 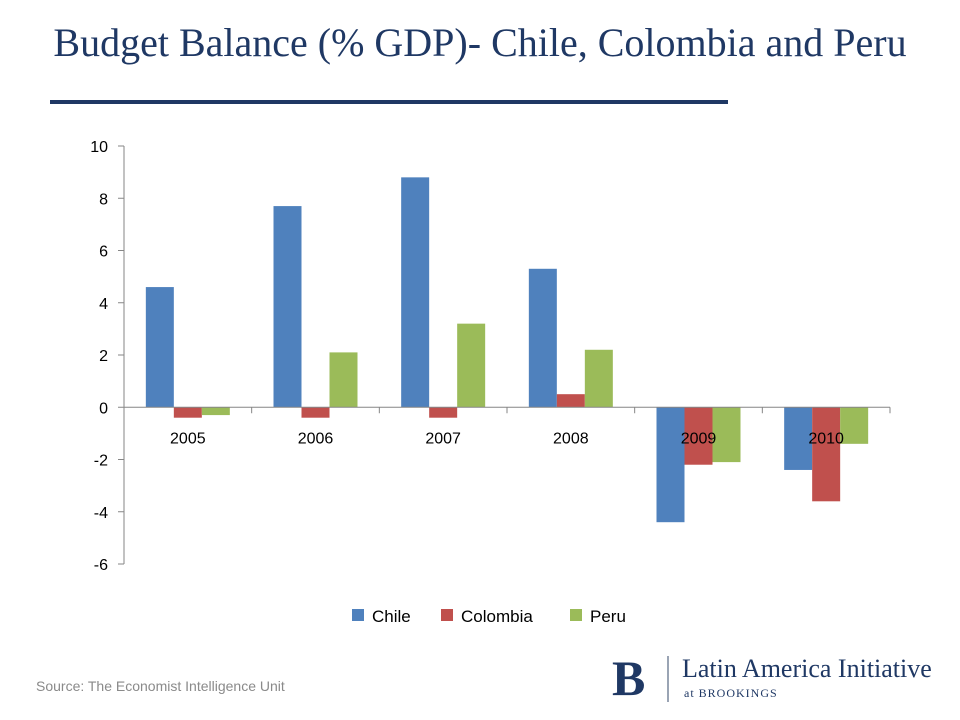 I want to click on bar-colombia-2008, so click(x=570, y=401).